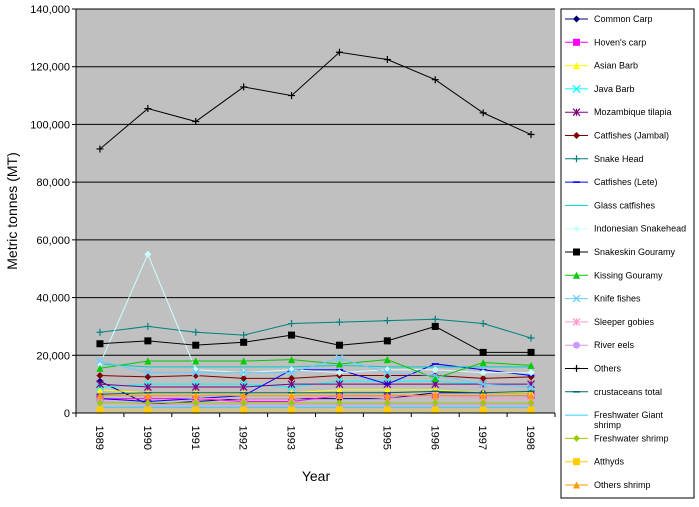  Describe the element at coordinates (291, 438) in the screenshot. I see `x-tick-label: 1993` at that location.